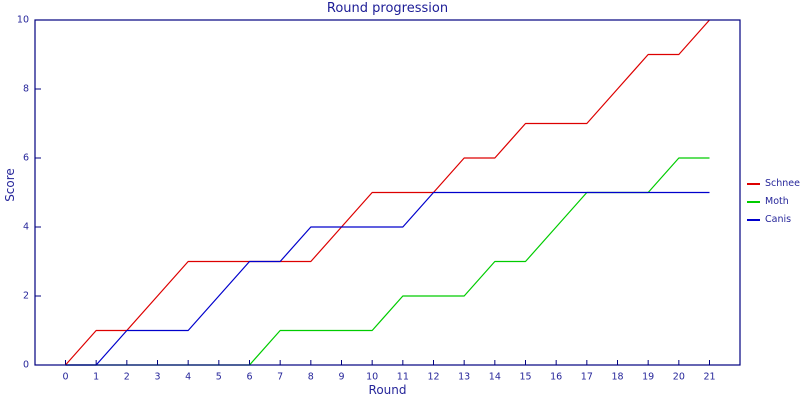  Describe the element at coordinates (403, 376) in the screenshot. I see `x-tick-label: 11` at that location.